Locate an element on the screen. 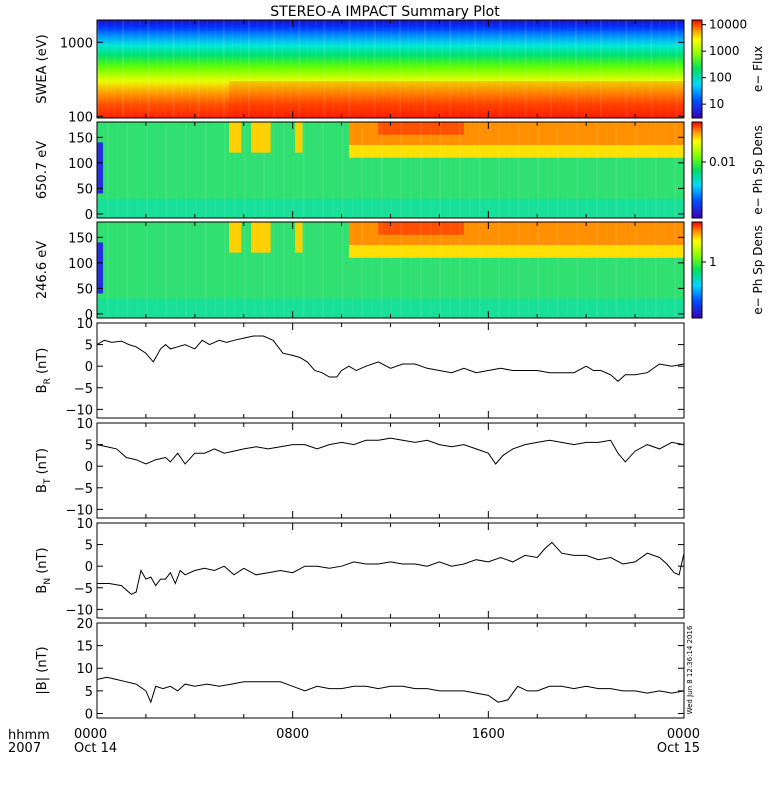 The height and width of the screenshot is (785, 780). y-axis-label-main: |B| is located at coordinates (42, 686).